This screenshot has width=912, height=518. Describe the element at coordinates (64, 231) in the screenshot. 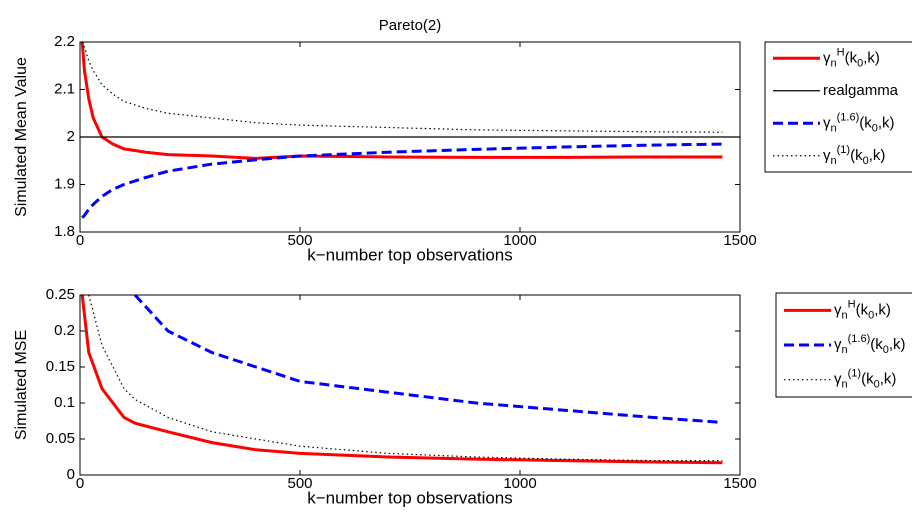

I see `y-tick-label: 1.8` at that location.